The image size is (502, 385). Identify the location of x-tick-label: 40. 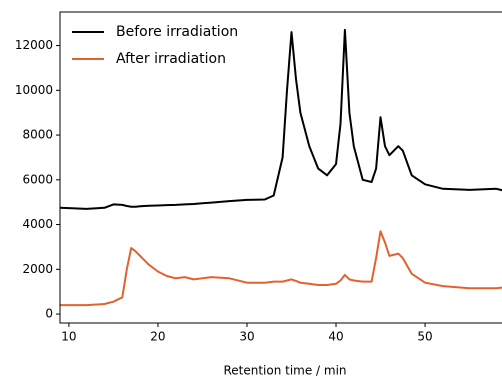
(335, 337).